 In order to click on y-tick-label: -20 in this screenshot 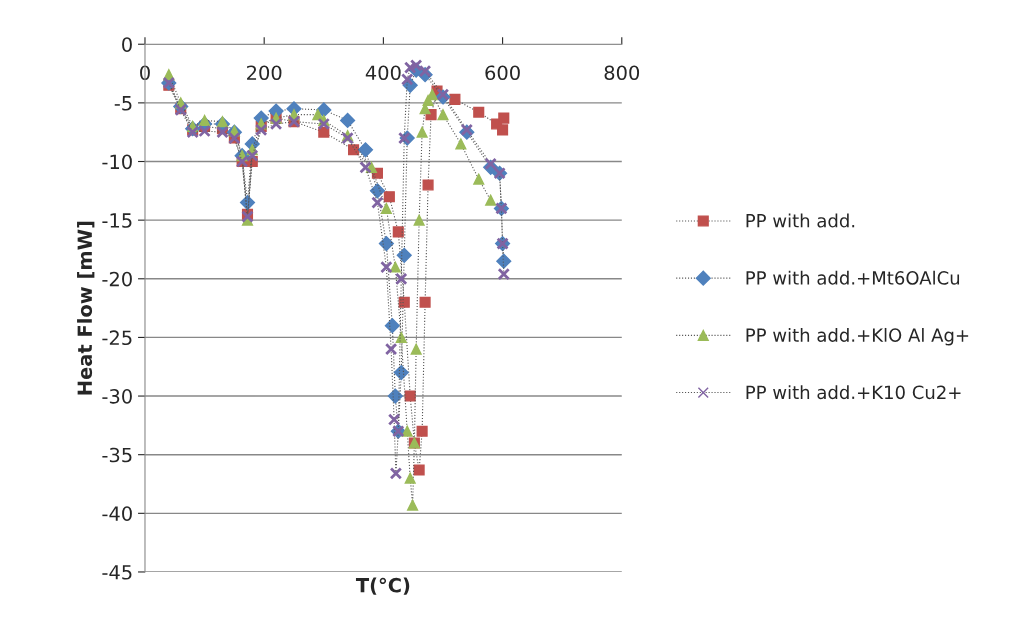, I will do `click(117, 279)`.